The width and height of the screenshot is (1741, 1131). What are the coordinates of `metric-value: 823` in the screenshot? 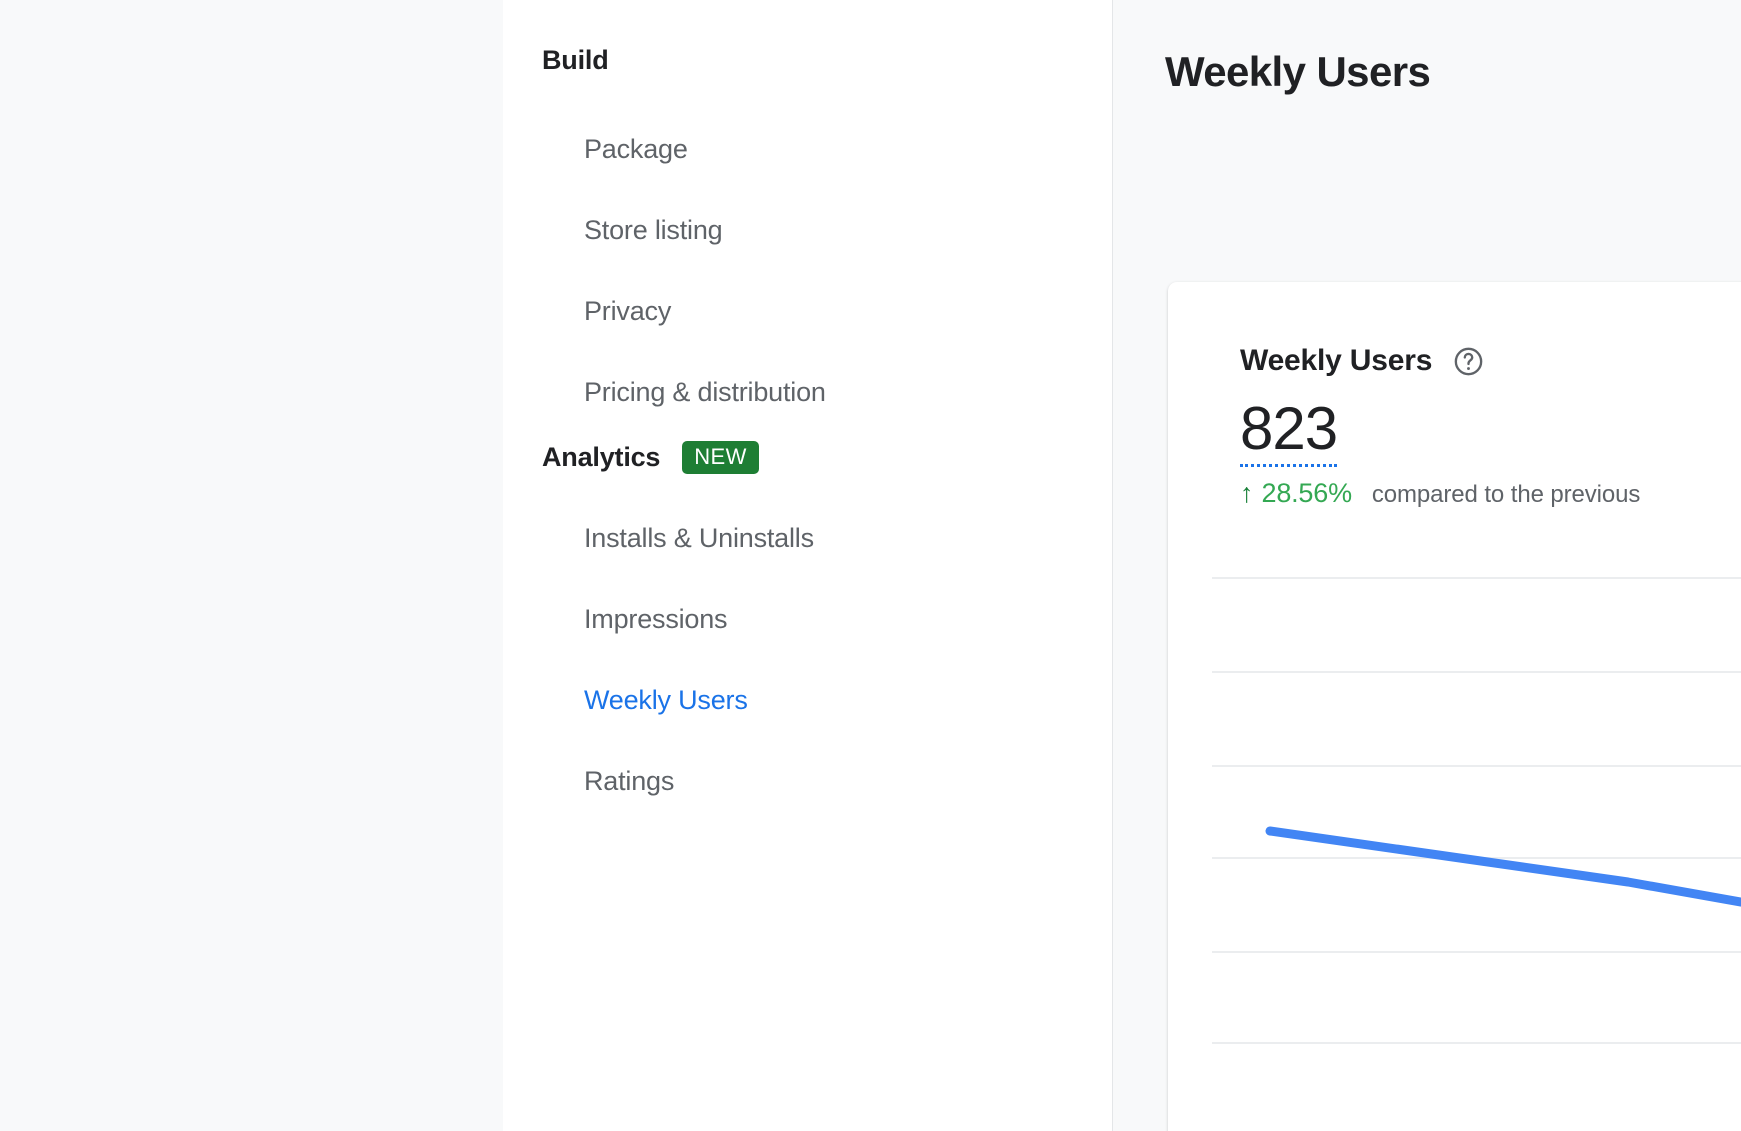 It's located at (1289, 431).